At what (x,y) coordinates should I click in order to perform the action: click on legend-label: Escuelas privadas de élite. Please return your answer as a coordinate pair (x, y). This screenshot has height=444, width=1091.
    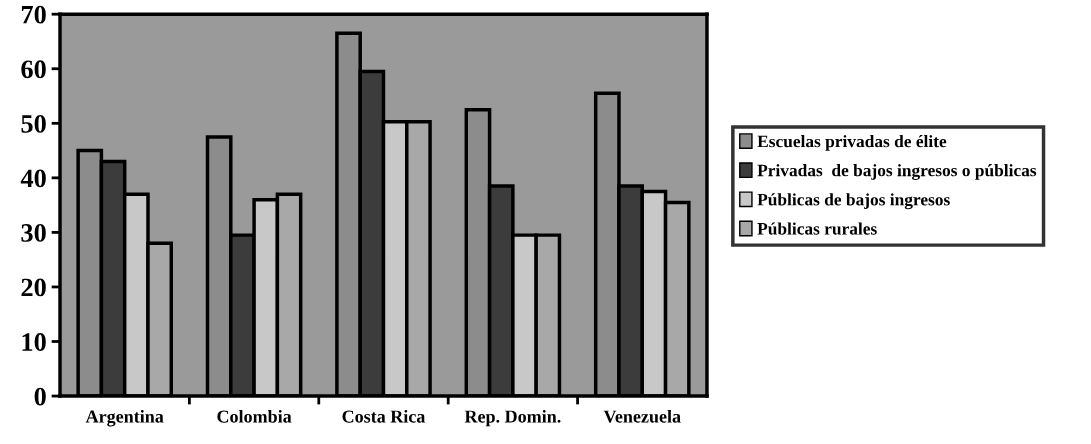
    Looking at the image, I should click on (852, 143).